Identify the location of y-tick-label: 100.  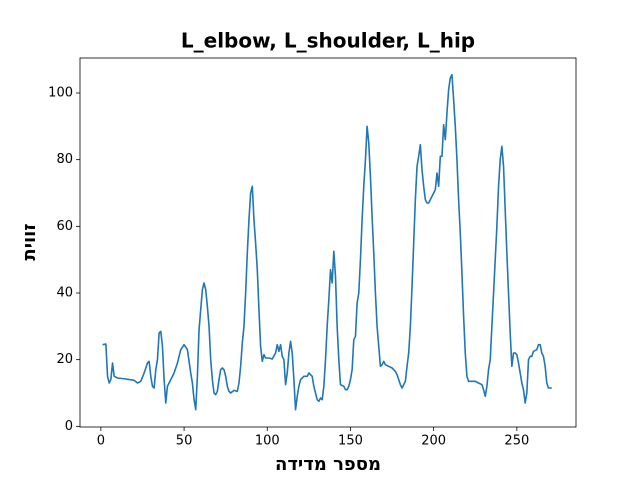
(60, 93).